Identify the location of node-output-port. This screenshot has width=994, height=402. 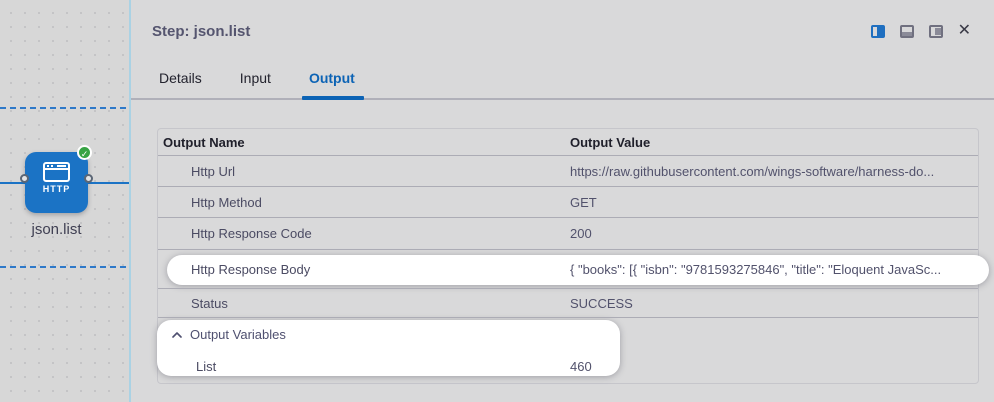
(88, 178).